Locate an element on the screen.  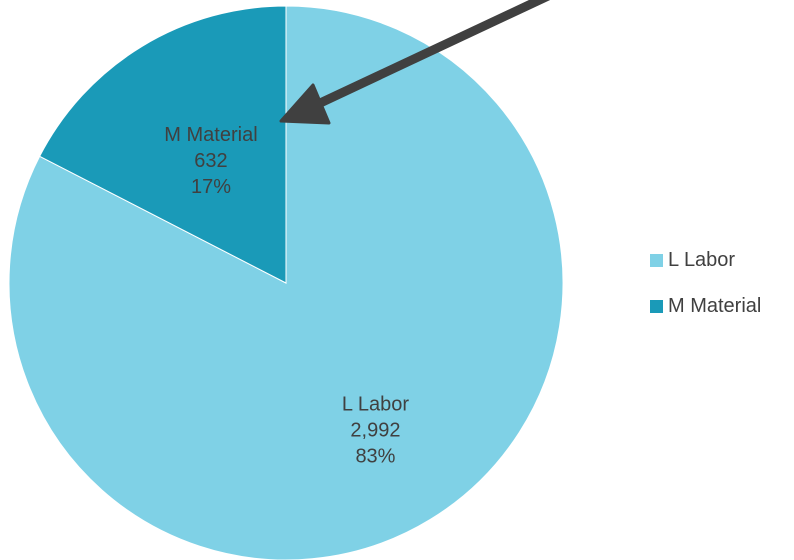
slice-label-material-percent: 17% is located at coordinates (211, 187).